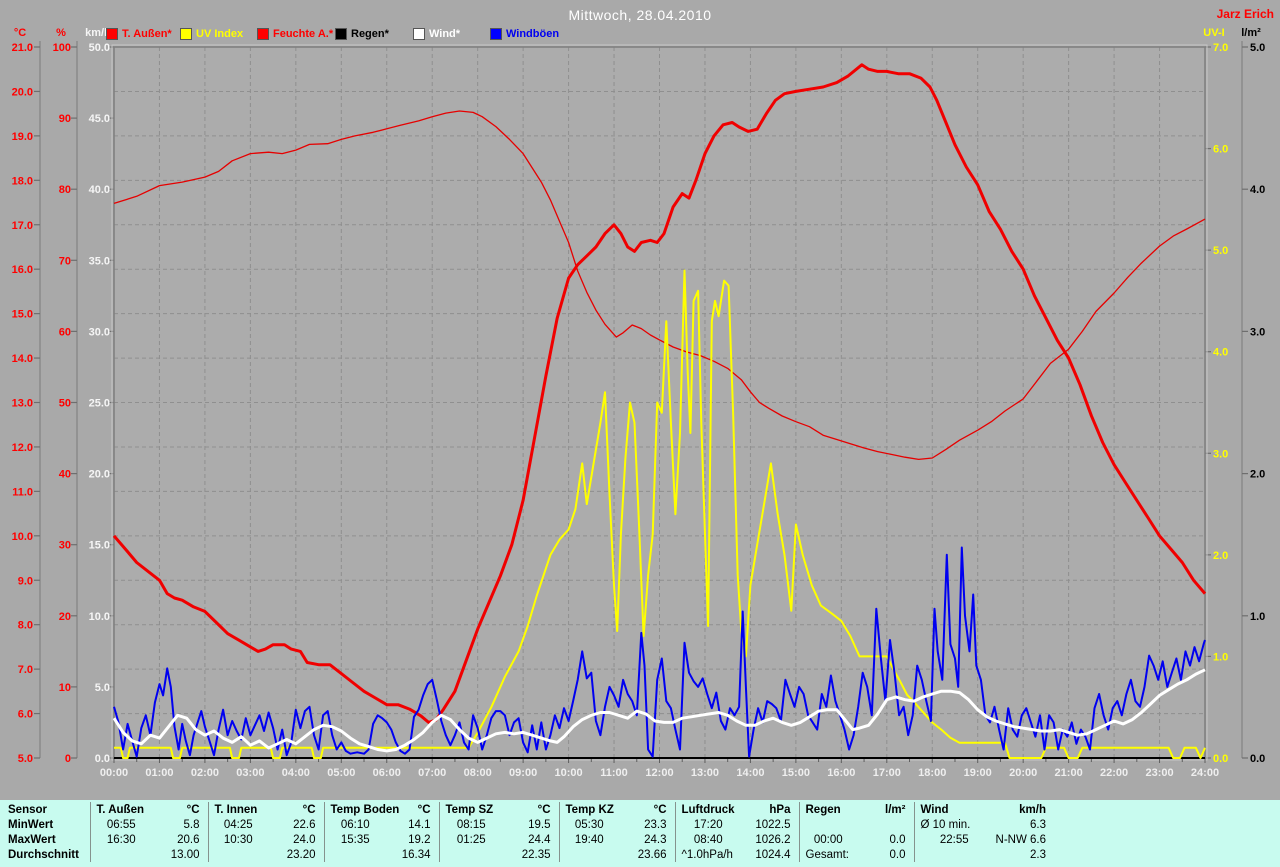 The height and width of the screenshot is (867, 1280). I want to click on page-title: Mittwoch, 28.04.2010, so click(640, 15).